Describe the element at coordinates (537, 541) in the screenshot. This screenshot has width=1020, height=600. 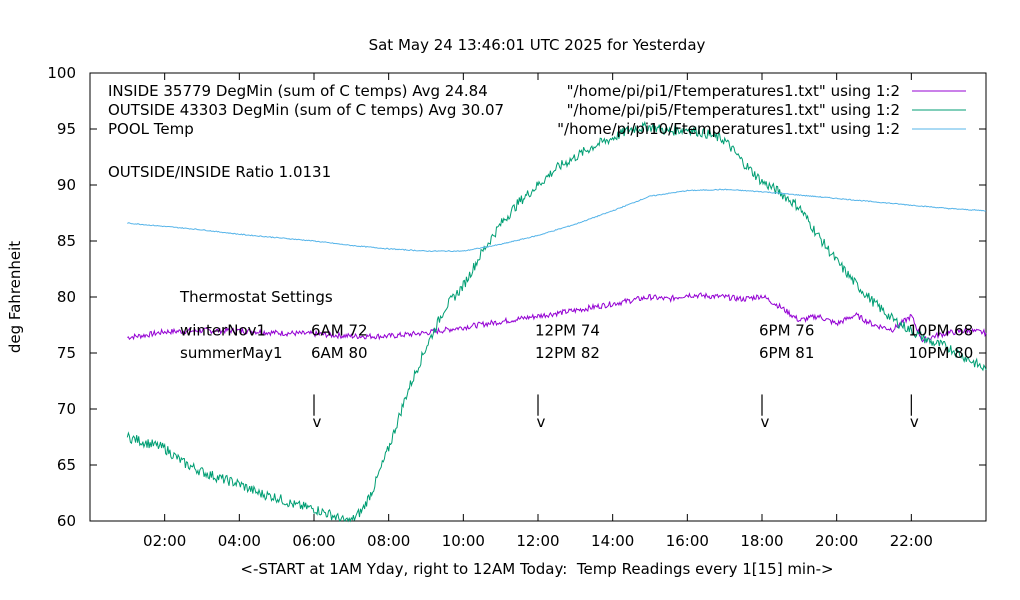
I see `x-tick-label: 12:00` at that location.